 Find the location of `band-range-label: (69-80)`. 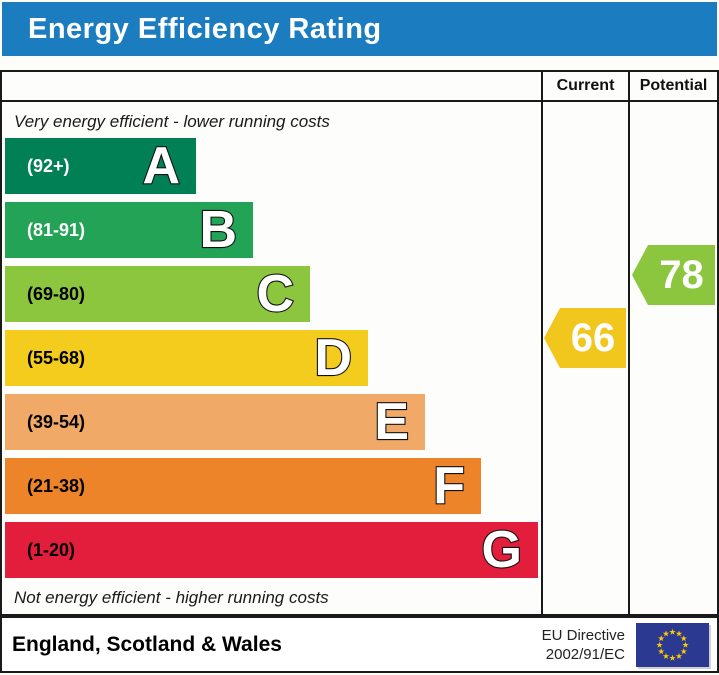

band-range-label: (69-80) is located at coordinates (56, 293).